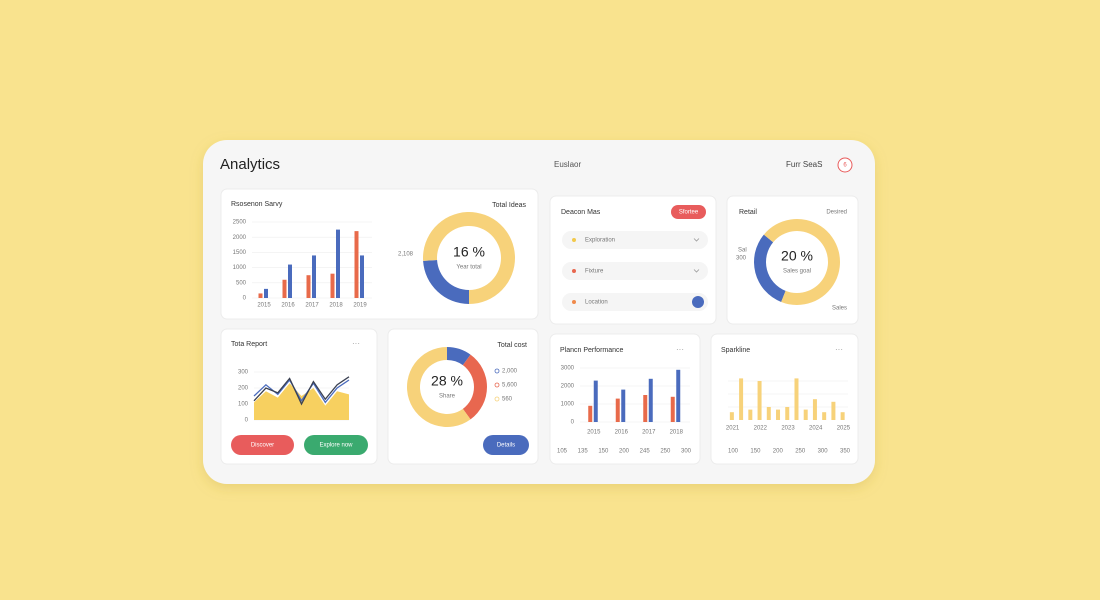  What do you see at coordinates (568, 405) in the screenshot?
I see `y-tick-label: 1000` at bounding box center [568, 405].